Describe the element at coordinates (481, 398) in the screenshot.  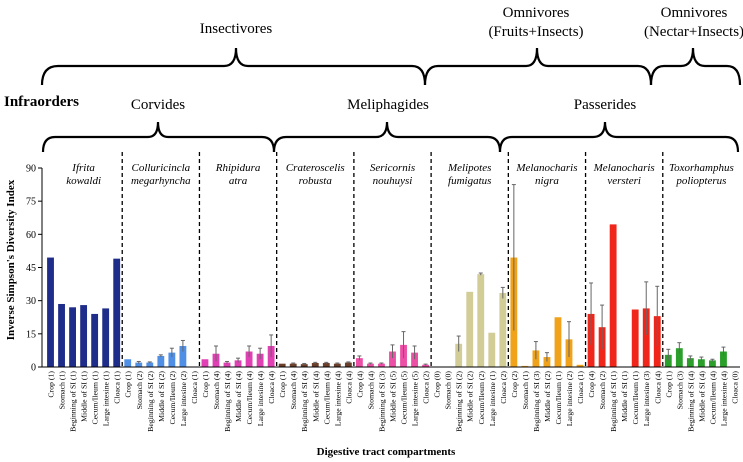
I see `x-tick-label: Cecum/Ileum (2)` at that location.